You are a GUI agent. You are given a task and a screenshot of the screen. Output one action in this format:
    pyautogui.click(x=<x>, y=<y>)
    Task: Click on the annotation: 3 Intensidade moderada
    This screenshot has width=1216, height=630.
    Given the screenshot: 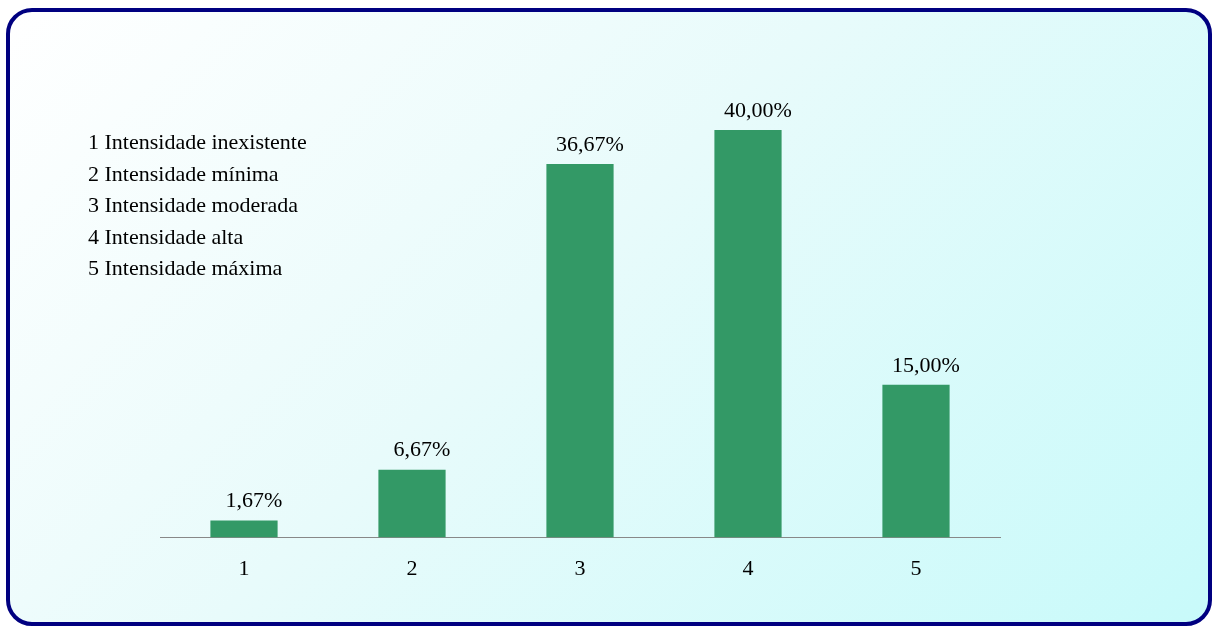 What is the action you would take?
    pyautogui.click(x=194, y=205)
    